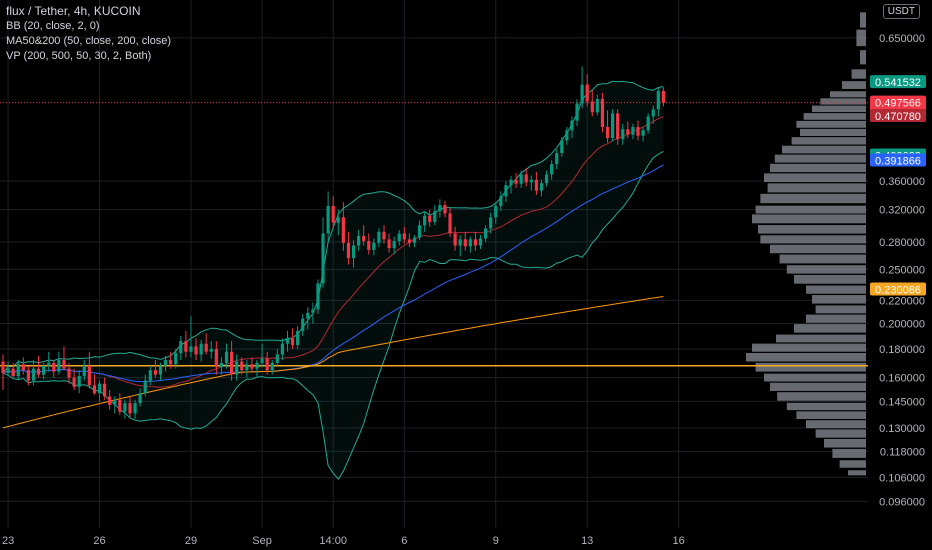 This screenshot has width=932, height=550. Describe the element at coordinates (898, 83) in the screenshot. I see `price-tag-label: 0.541532` at that location.